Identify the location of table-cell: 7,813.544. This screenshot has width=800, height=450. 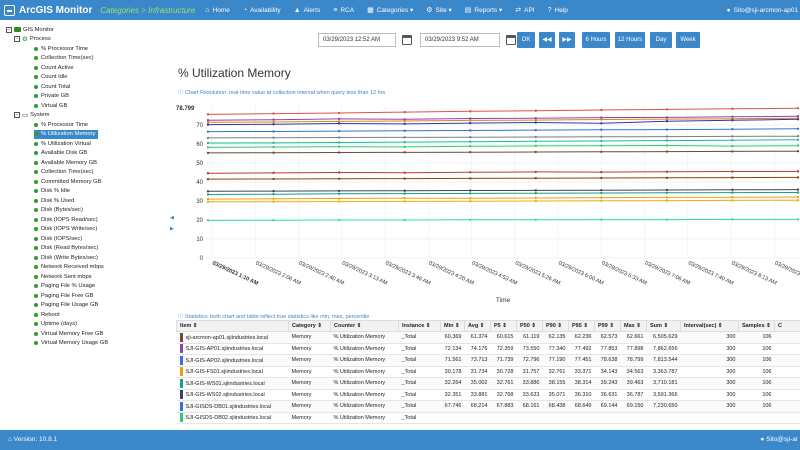
(663, 360).